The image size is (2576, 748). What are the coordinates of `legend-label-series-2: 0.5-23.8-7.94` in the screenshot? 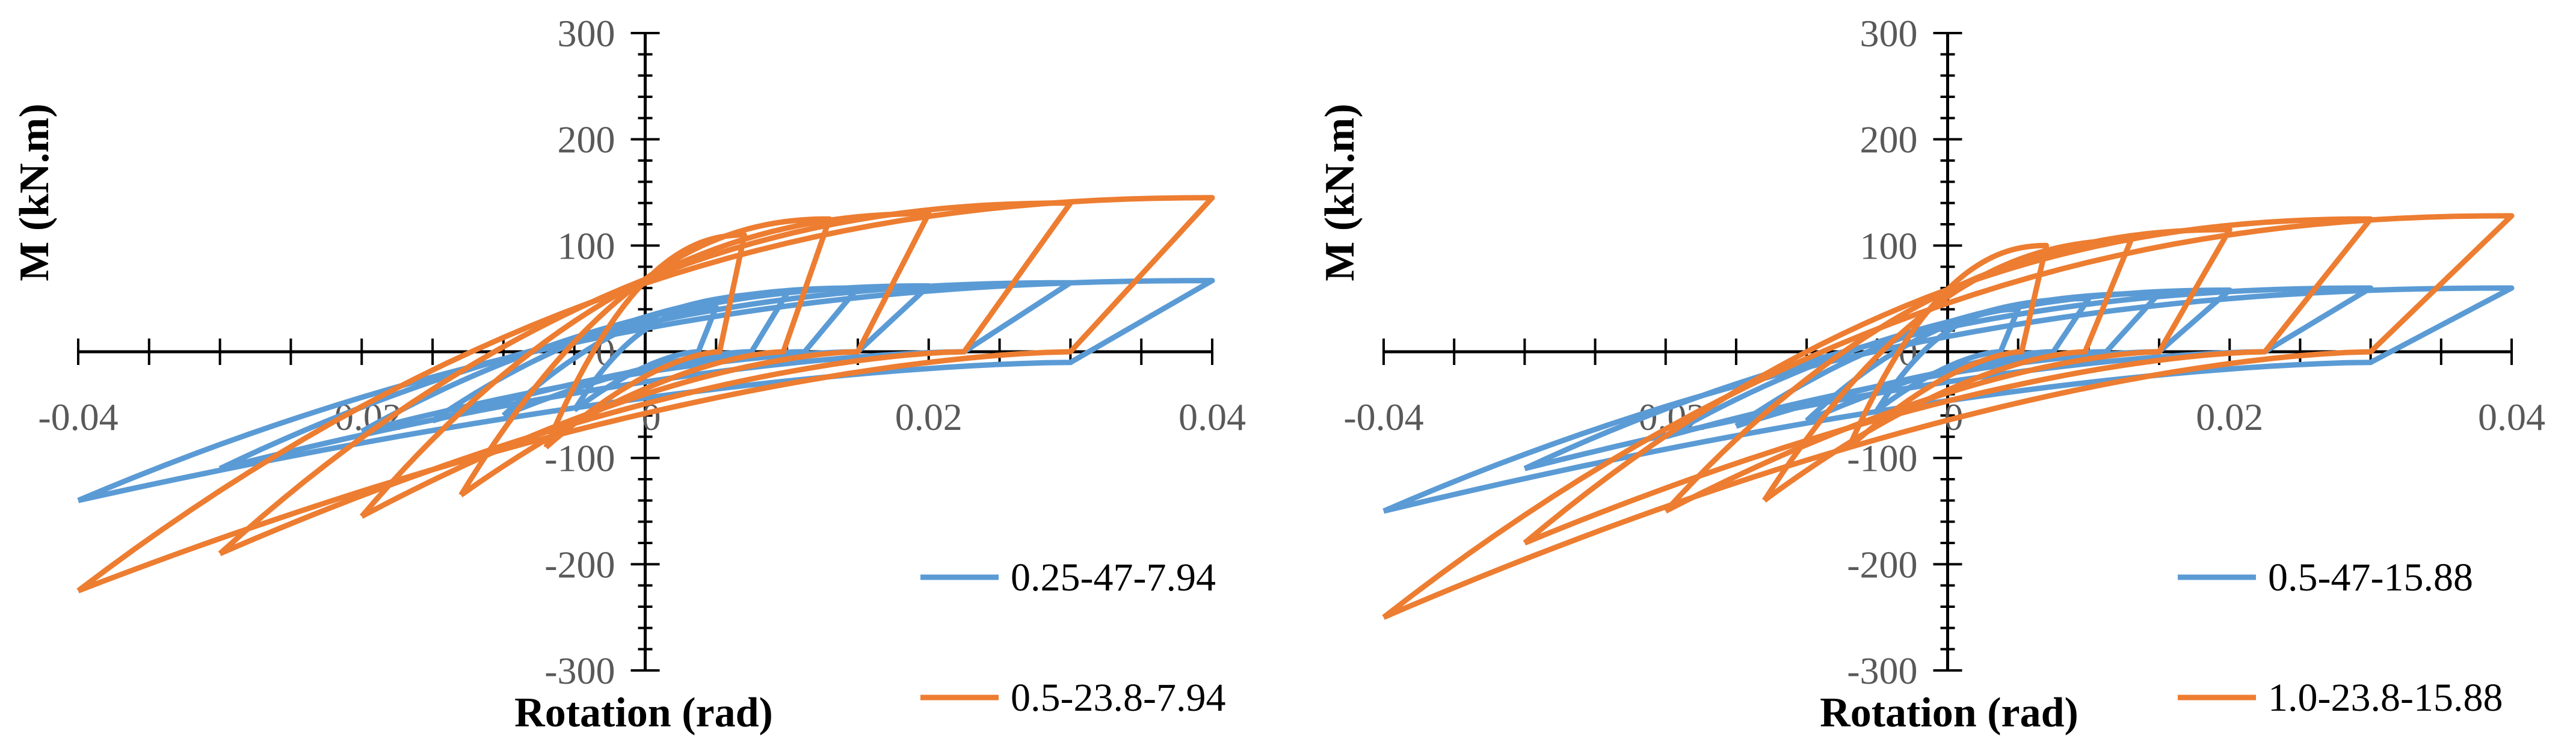 It's located at (1118, 698).